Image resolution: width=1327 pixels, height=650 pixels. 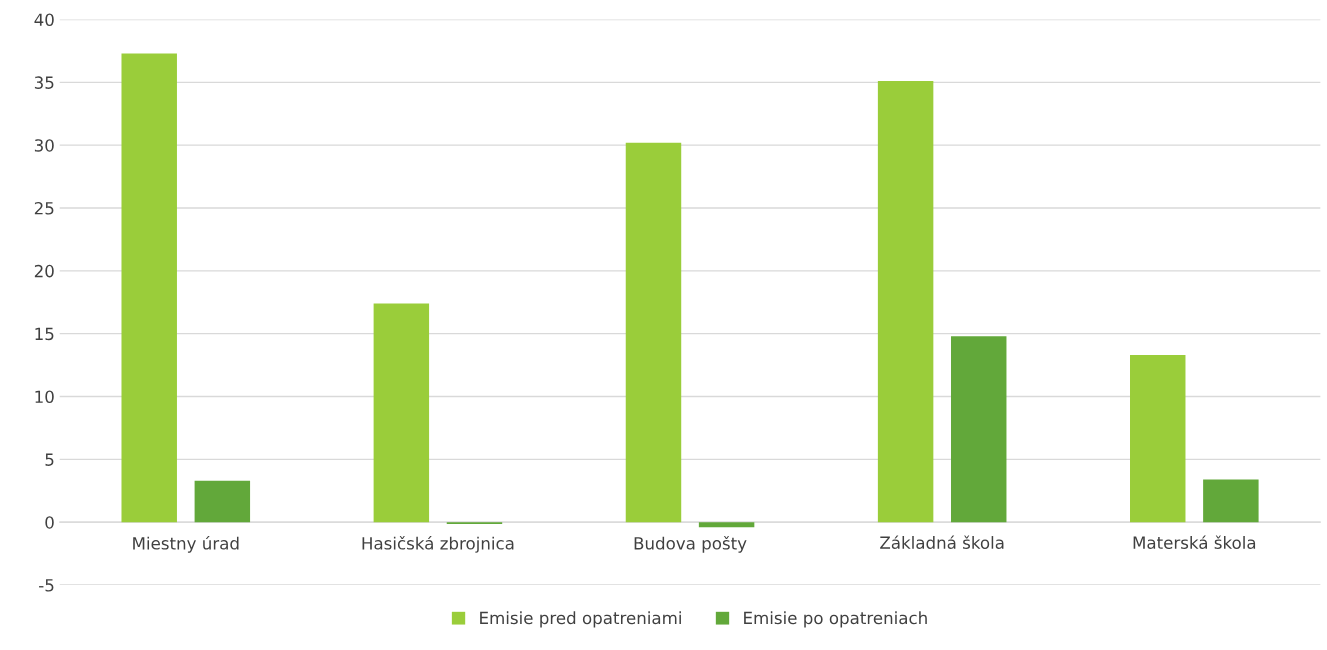 I want to click on y-tick-label: 5, so click(x=49, y=459).